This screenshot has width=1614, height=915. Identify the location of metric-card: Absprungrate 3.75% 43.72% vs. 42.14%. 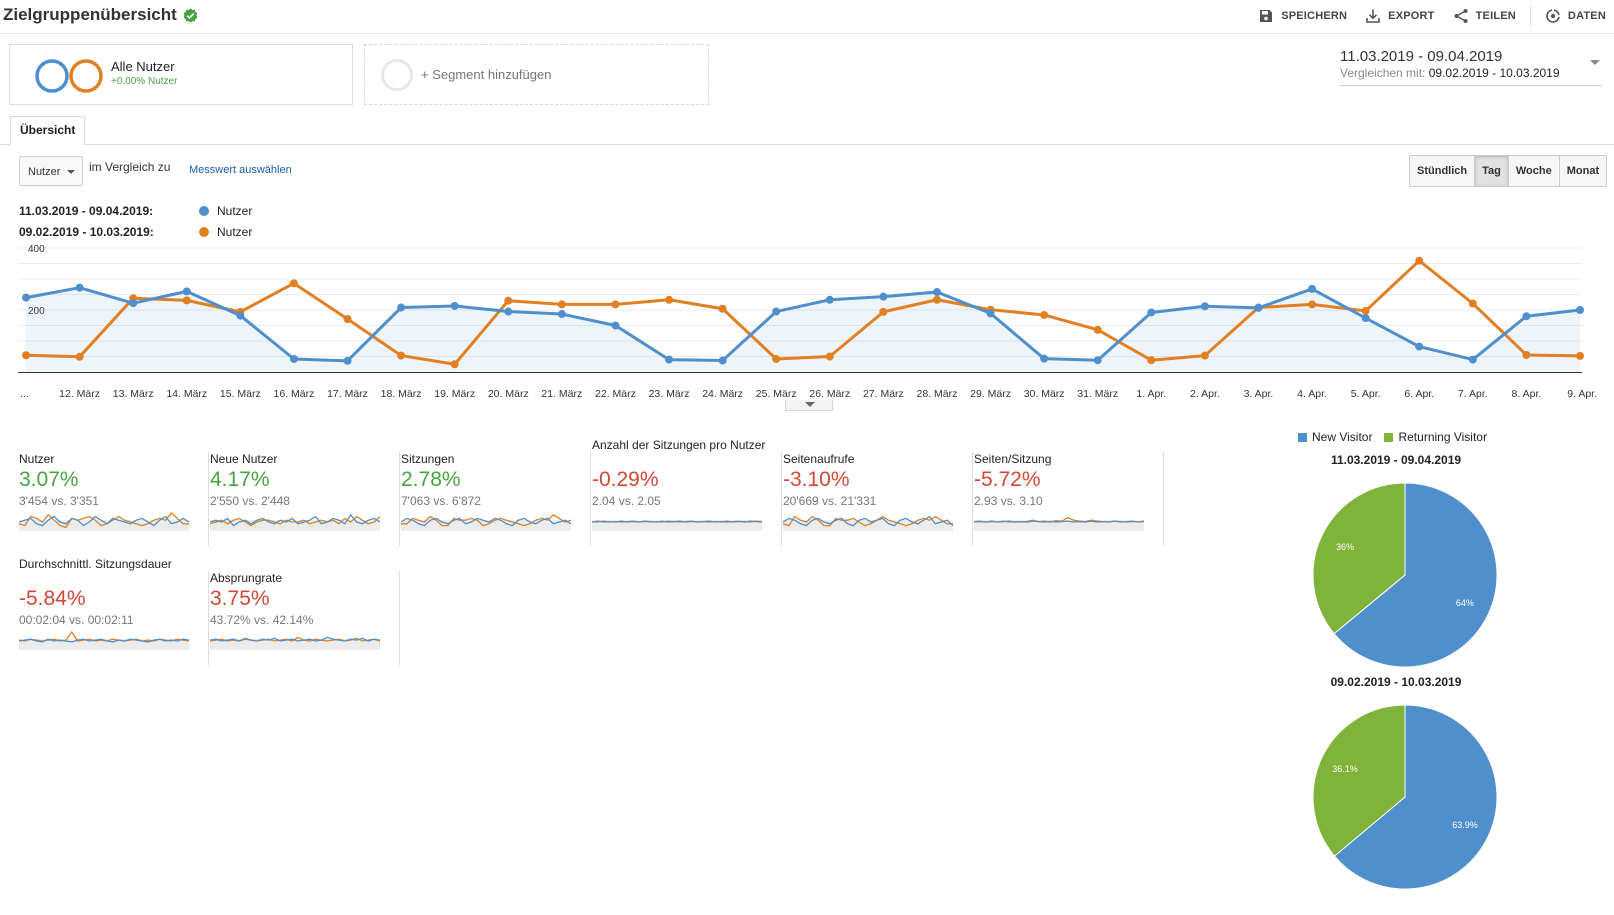
(305, 618).